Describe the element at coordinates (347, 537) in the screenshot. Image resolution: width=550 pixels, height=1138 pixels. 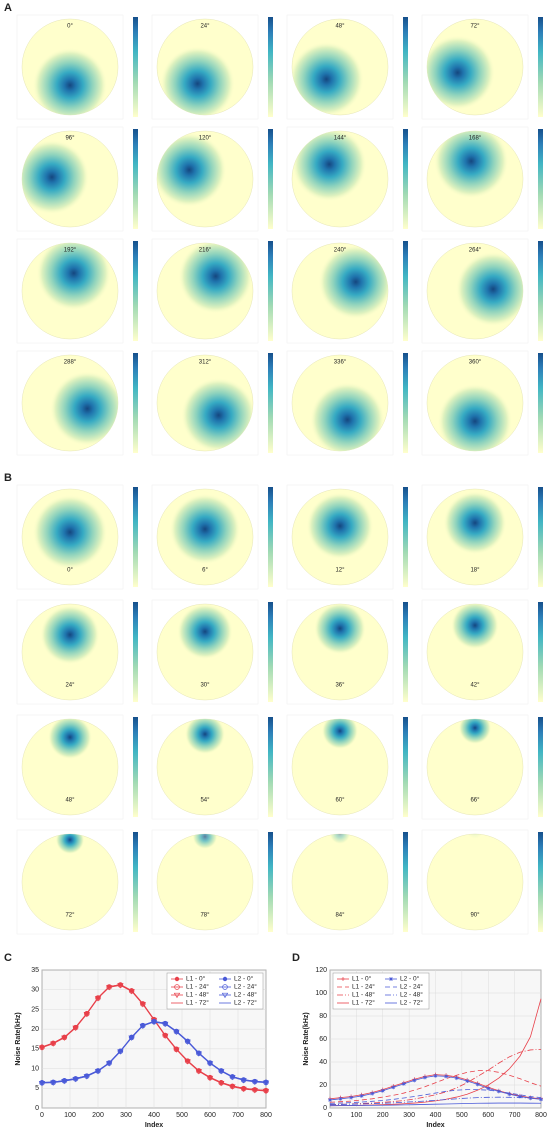
I see `heatmap-cell: 12°` at that location.